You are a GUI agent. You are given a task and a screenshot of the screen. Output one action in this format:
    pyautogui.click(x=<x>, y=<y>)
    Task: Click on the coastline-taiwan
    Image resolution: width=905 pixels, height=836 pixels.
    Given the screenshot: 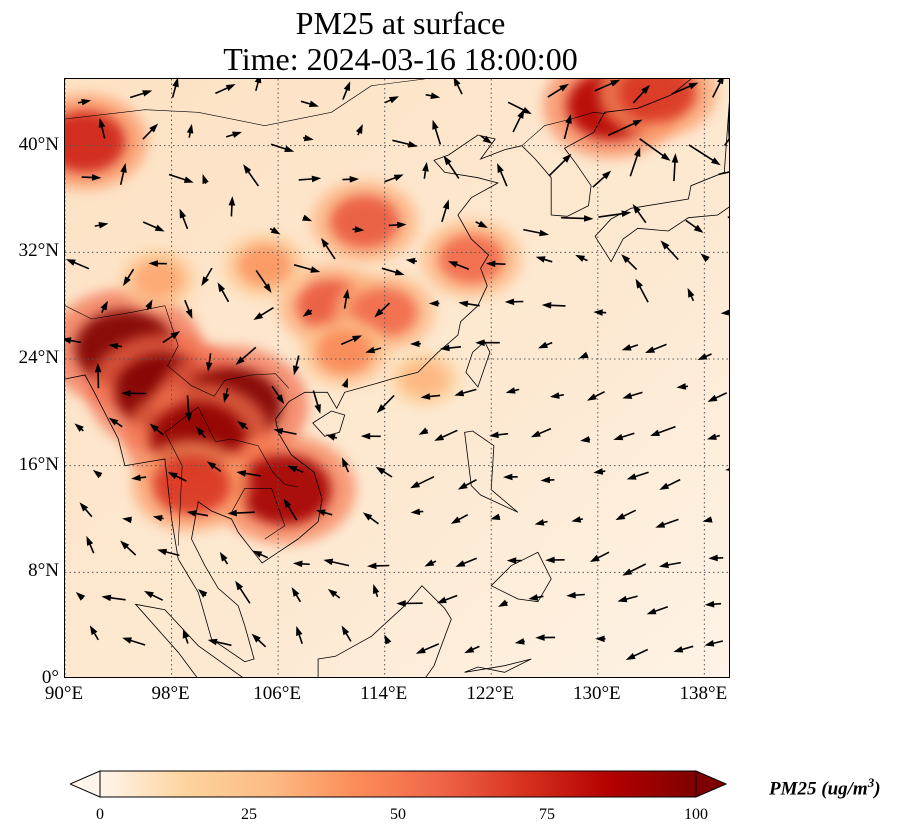 What is the action you would take?
    pyautogui.click(x=478, y=364)
    